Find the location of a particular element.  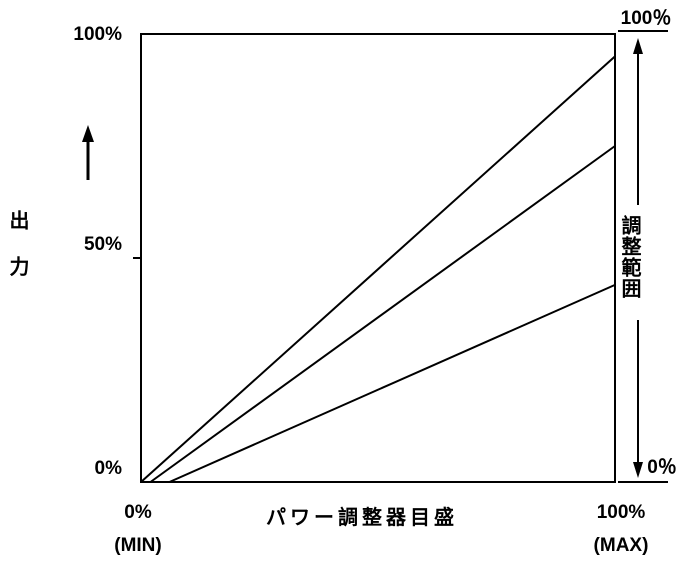

range-label: 調整範囲 is located at coordinates (630, 256).